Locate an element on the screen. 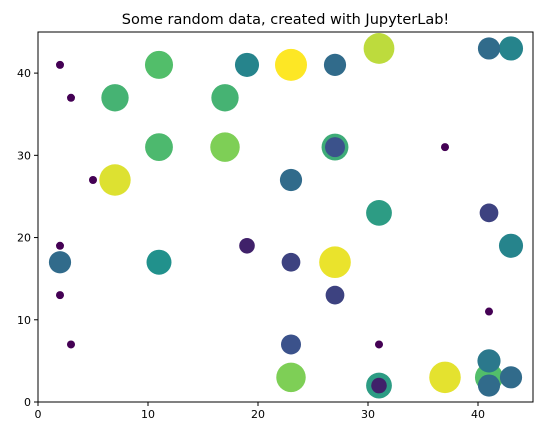  x-tick-label: 0 is located at coordinates (38, 414).